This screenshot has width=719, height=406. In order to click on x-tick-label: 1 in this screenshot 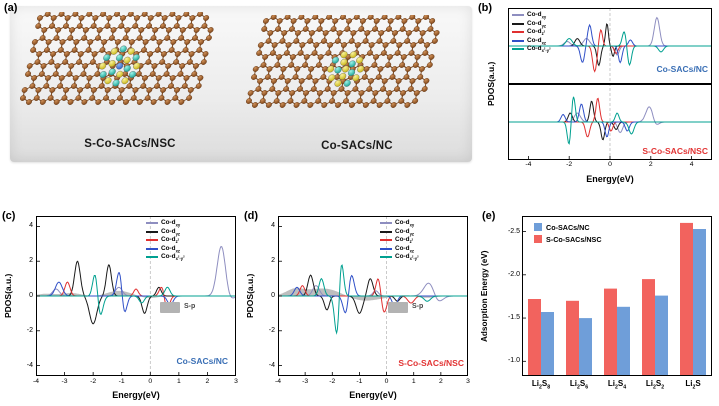, I will do `click(178, 381)`.